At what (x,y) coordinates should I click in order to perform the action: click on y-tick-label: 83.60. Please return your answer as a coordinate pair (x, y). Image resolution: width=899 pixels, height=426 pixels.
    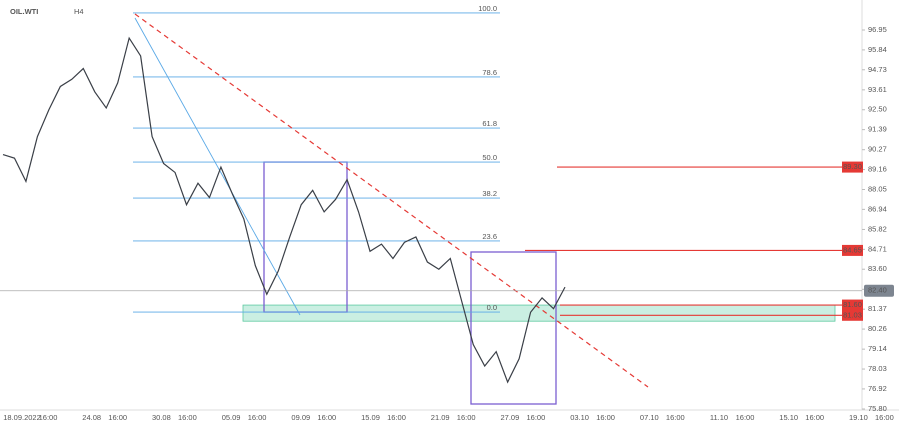
    Looking at the image, I should click on (877, 268).